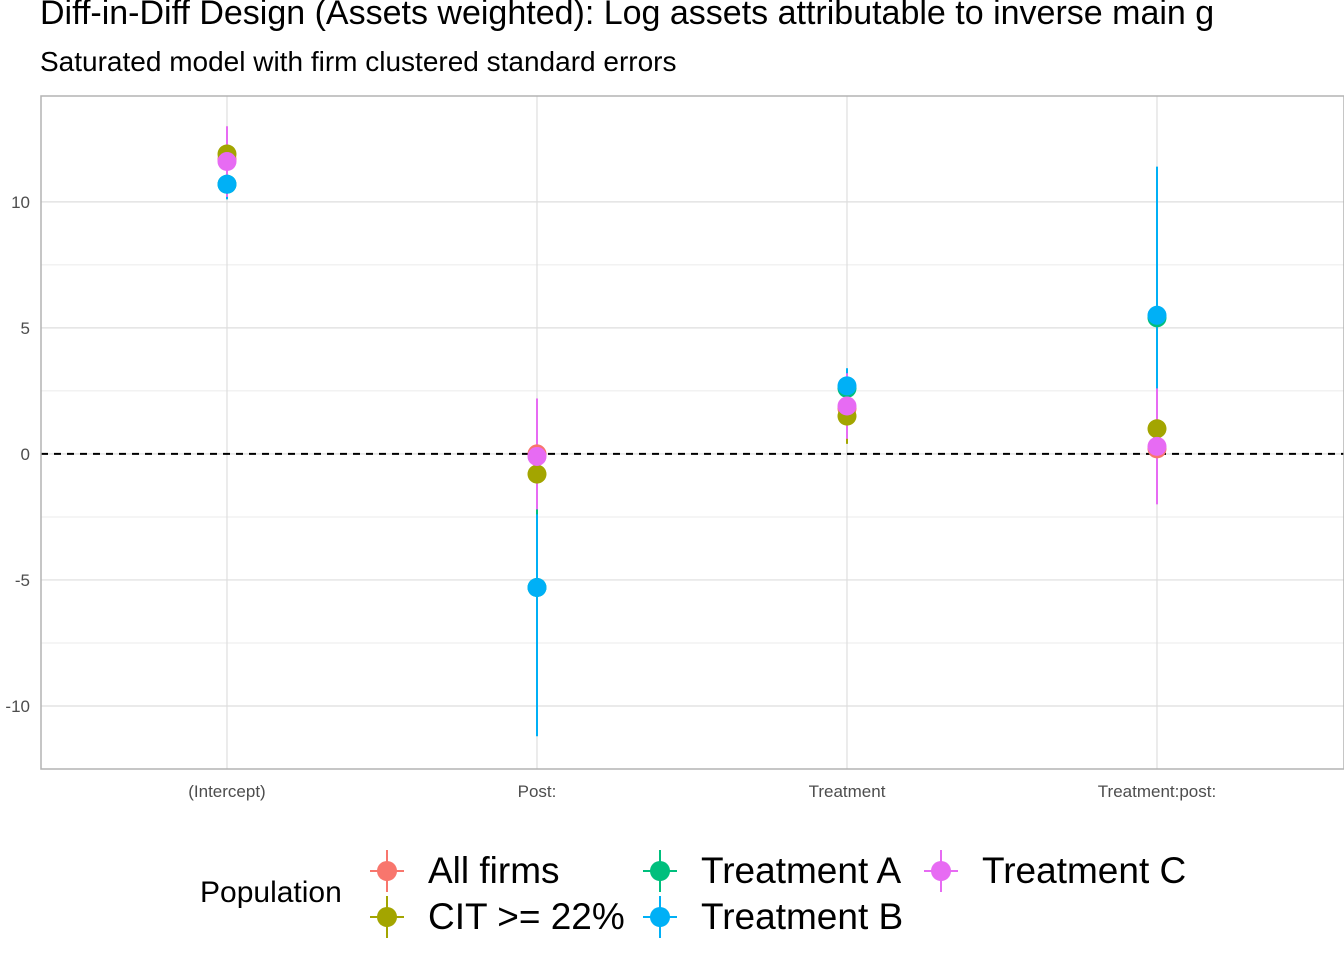 The image size is (1344, 960). Describe the element at coordinates (17, 454) in the screenshot. I see `y-axis-ticks: -10 -5 0 5 10` at that location.